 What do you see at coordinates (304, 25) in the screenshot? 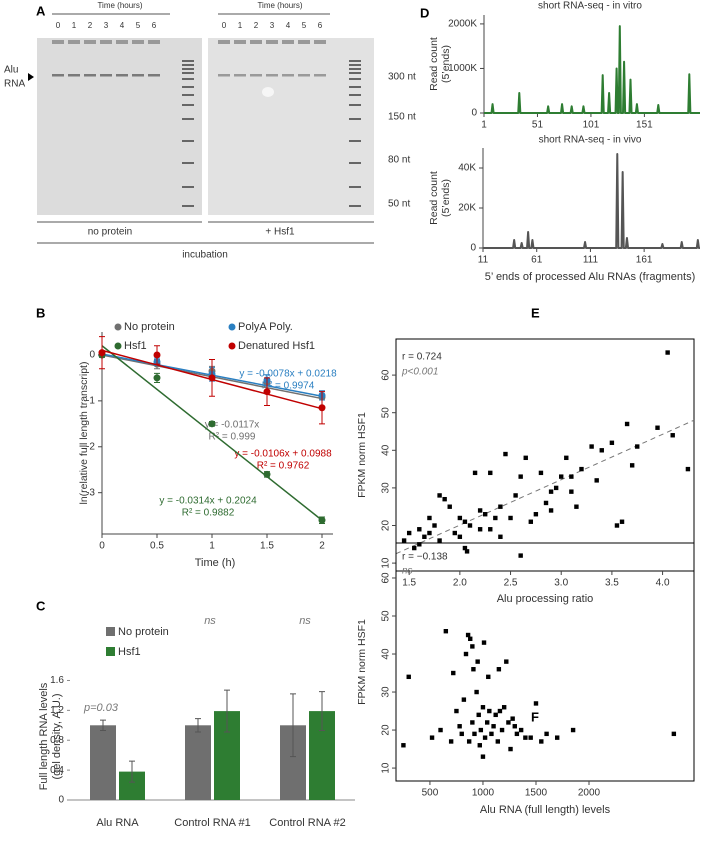
I see `lane-label: 5` at bounding box center [304, 25].